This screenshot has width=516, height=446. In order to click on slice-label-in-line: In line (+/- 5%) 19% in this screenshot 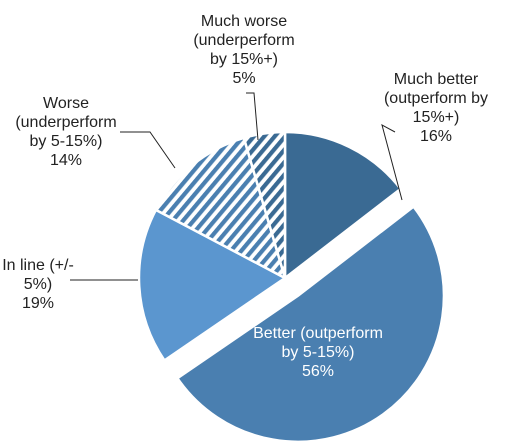, I will do `click(38, 284)`.